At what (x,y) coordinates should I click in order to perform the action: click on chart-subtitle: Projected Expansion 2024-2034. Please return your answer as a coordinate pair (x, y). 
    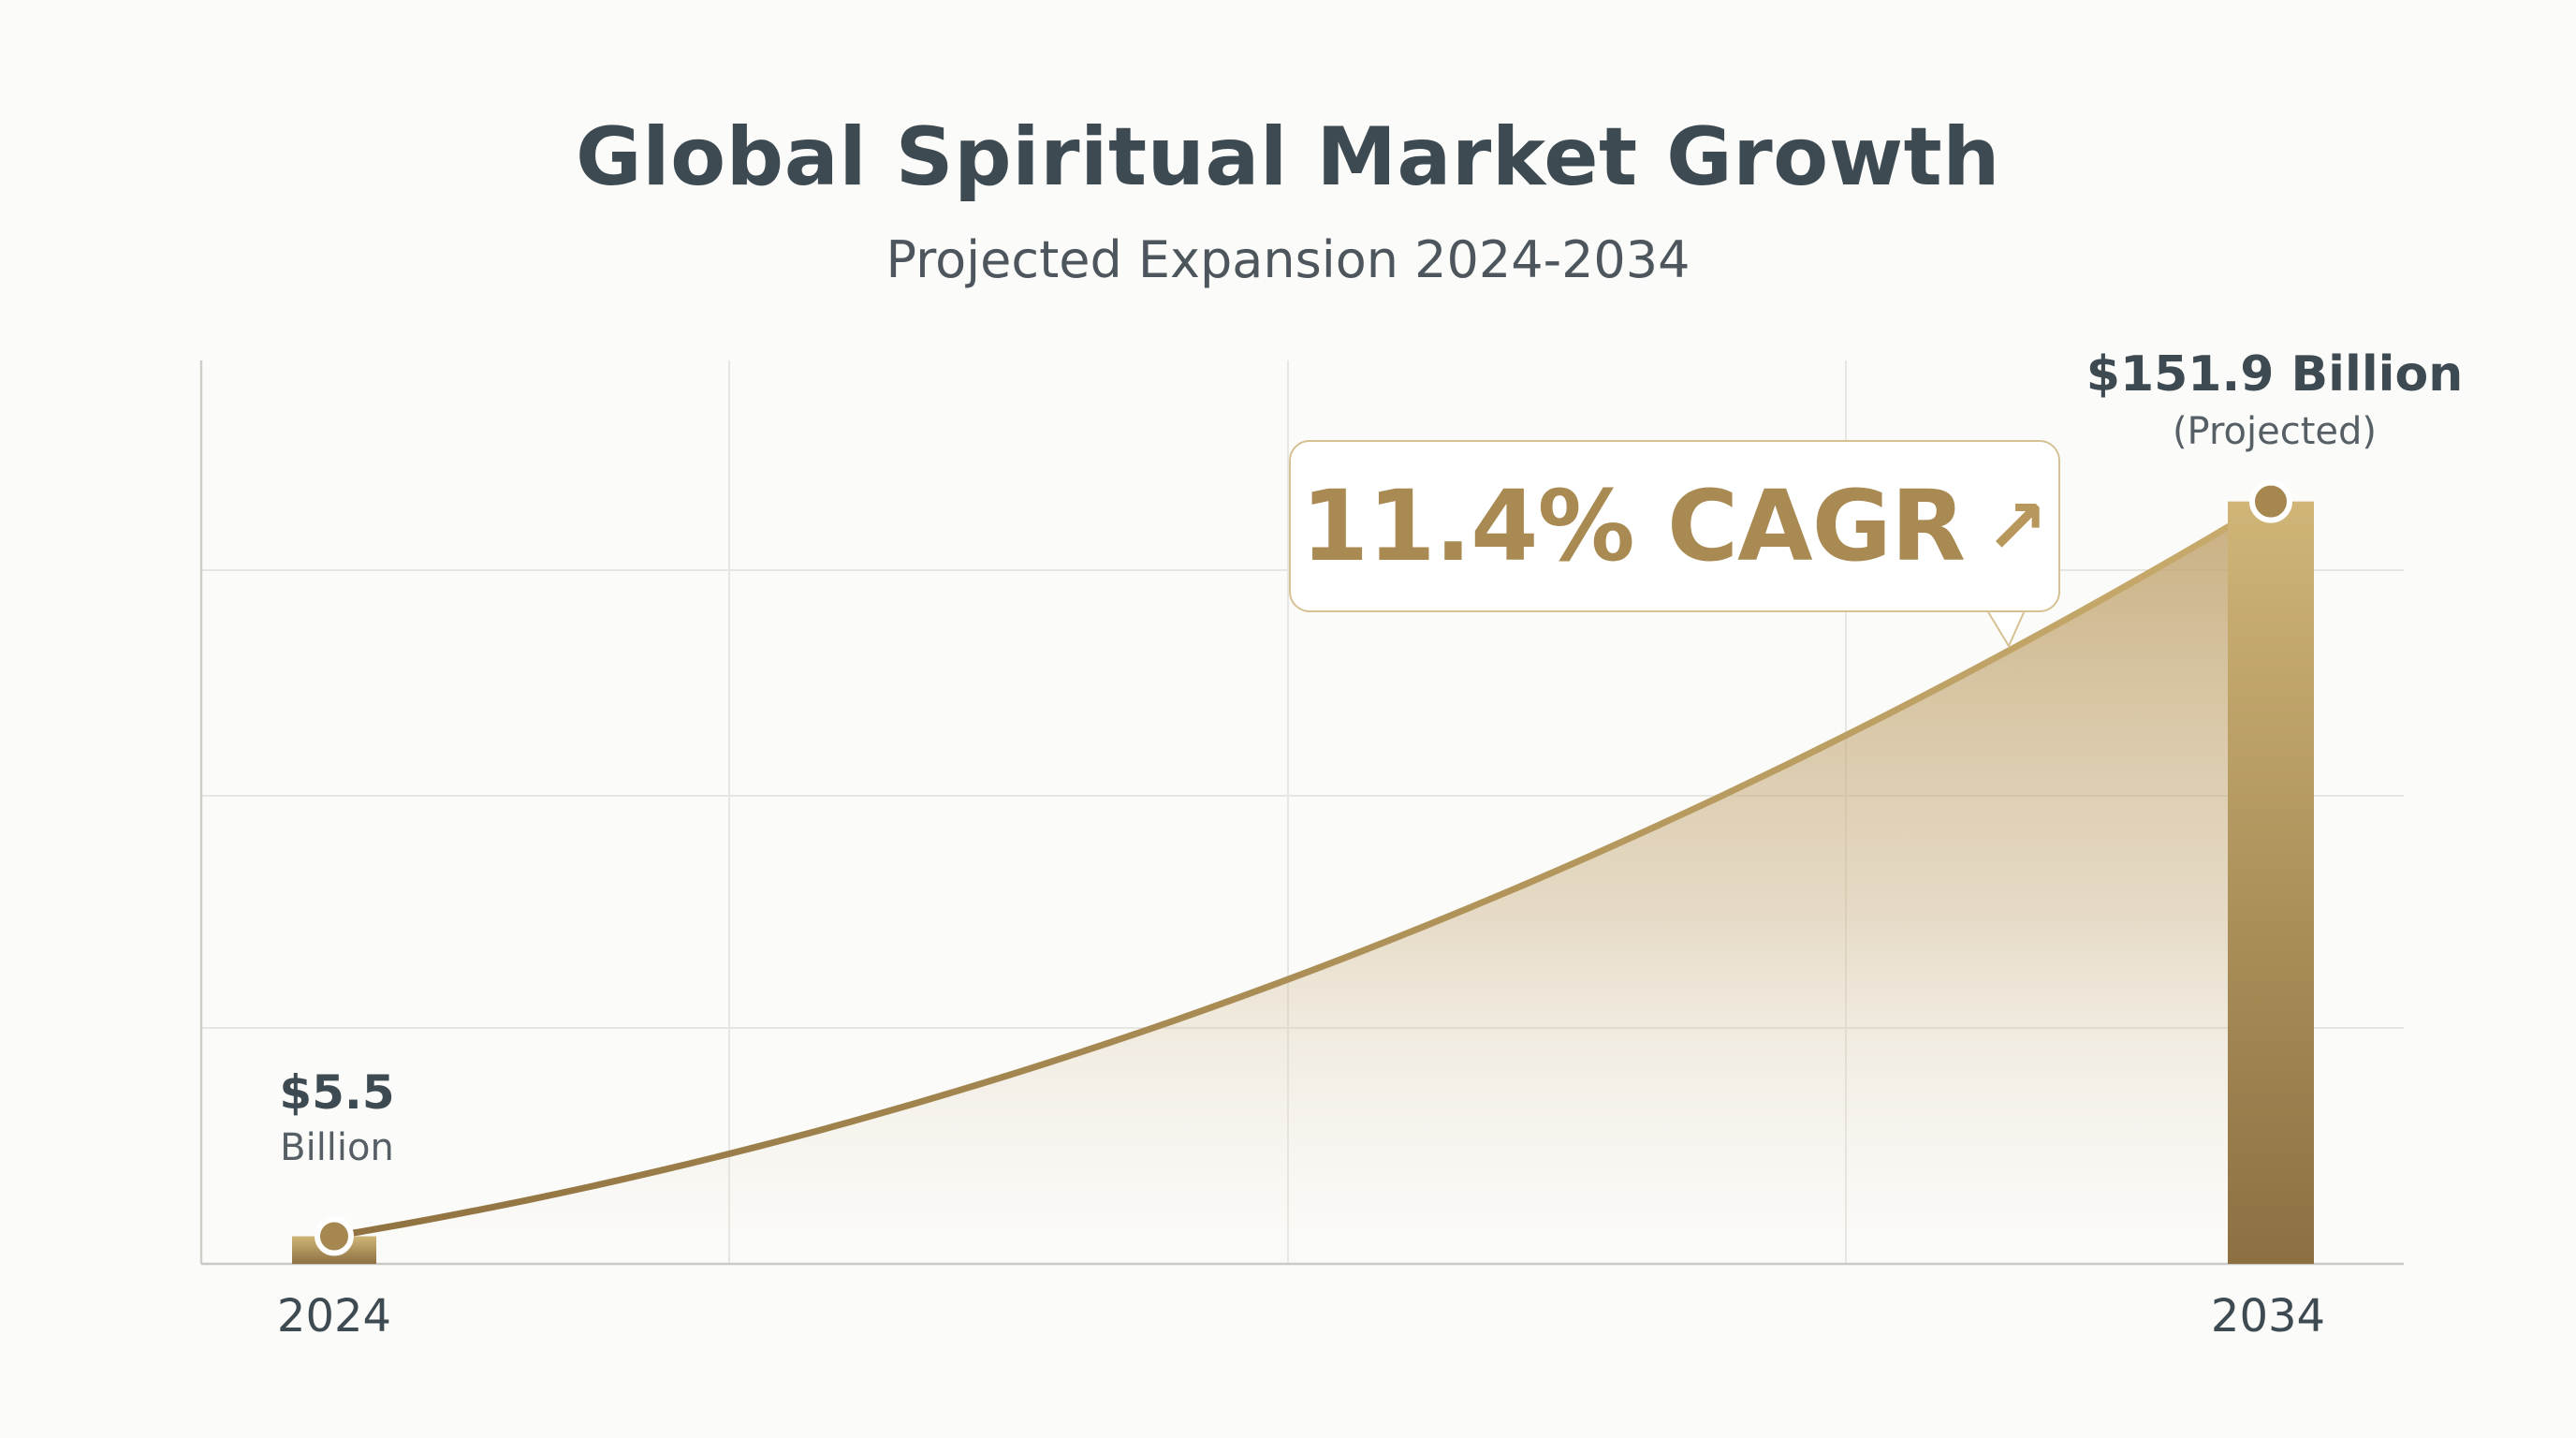
    Looking at the image, I should click on (1288, 259).